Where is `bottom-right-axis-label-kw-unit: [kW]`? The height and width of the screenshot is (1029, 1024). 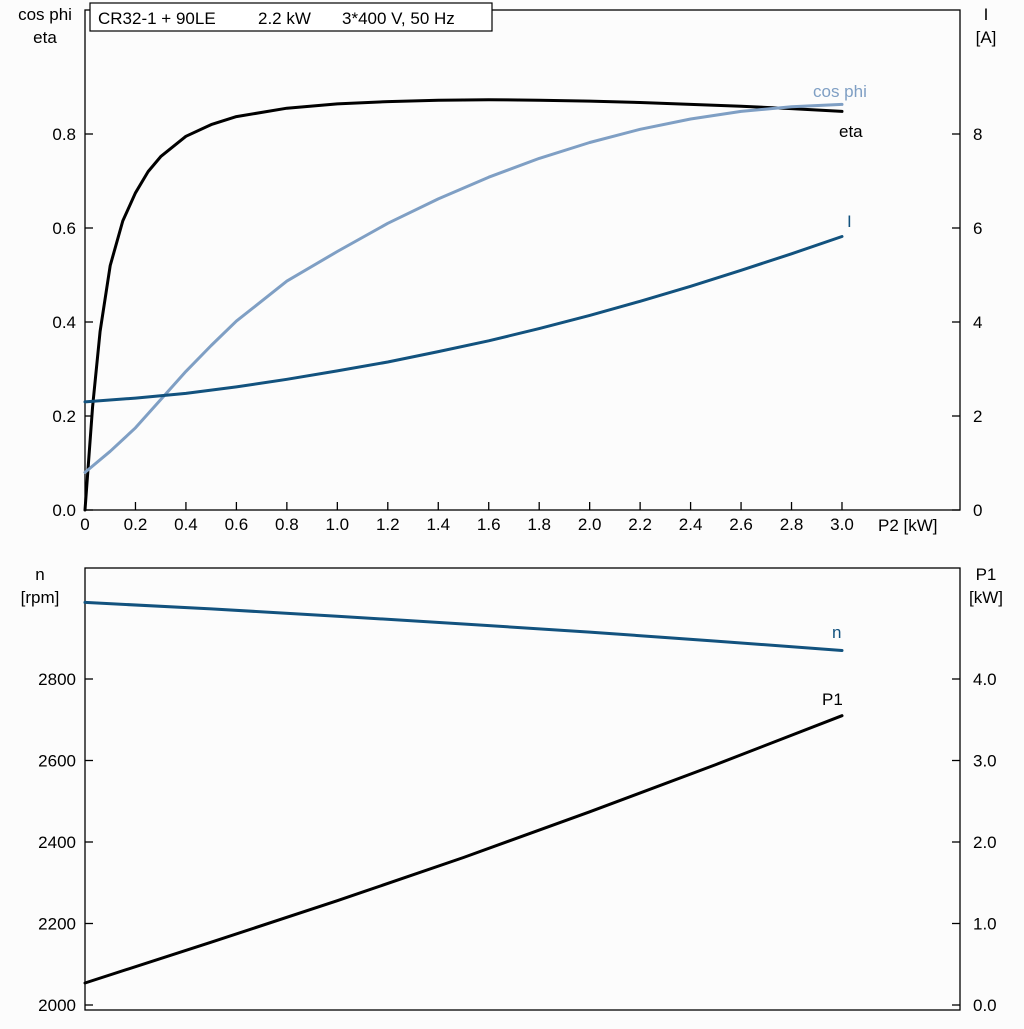 bottom-right-axis-label-kw-unit: [kW] is located at coordinates (986, 597).